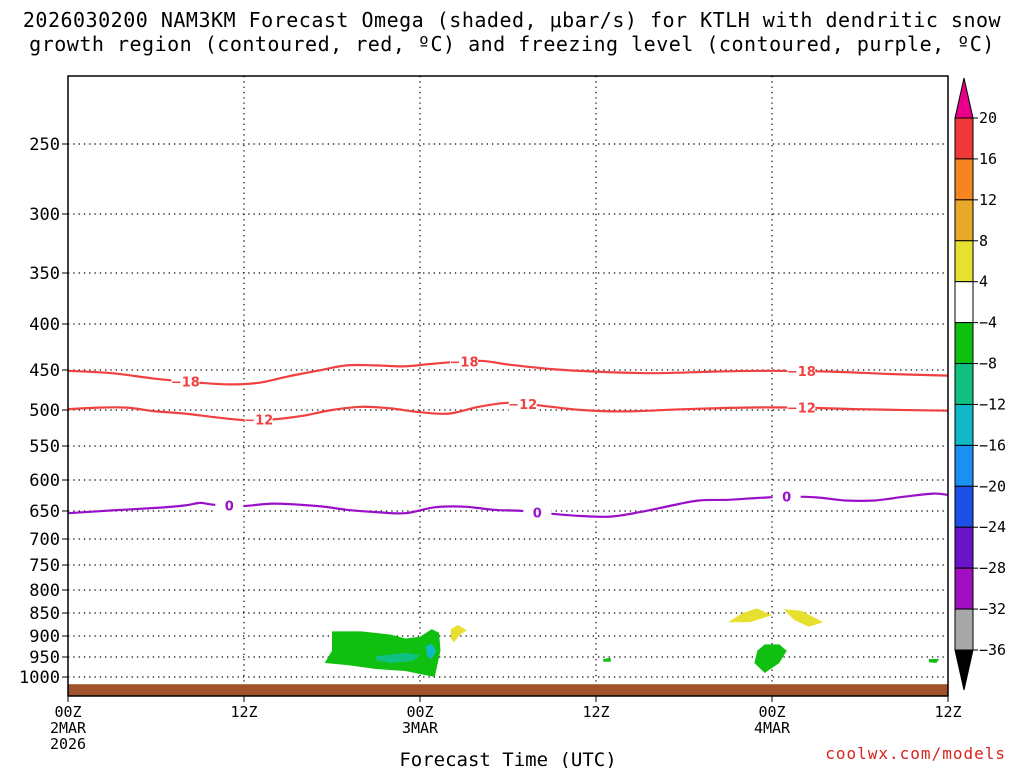 Image resolution: width=1024 pixels, height=768 pixels. Describe the element at coordinates (983, 282) in the screenshot. I see `colorbar-label: 4` at that location.